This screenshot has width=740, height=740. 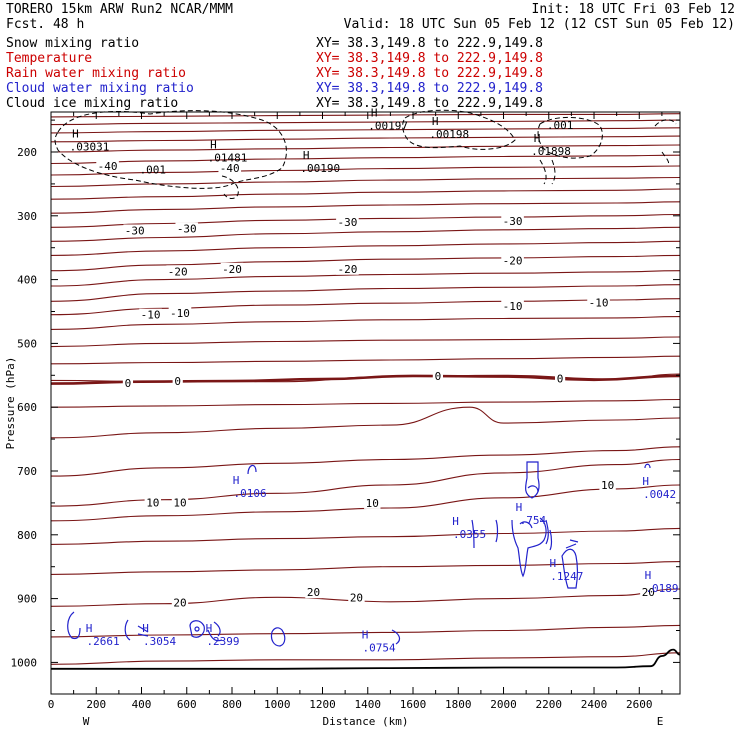 I want to click on x-axis-left-end-label: W, so click(x=86, y=721).